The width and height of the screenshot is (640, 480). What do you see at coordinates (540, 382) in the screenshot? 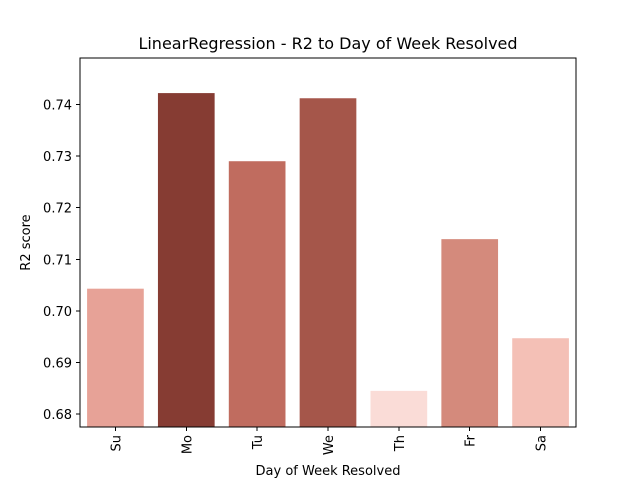
I see `bar-sa` at bounding box center [540, 382].